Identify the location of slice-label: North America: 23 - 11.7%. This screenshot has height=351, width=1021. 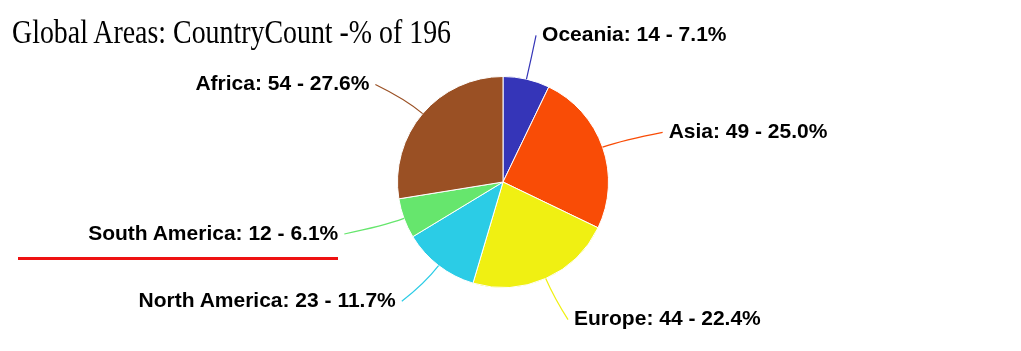
(267, 299).